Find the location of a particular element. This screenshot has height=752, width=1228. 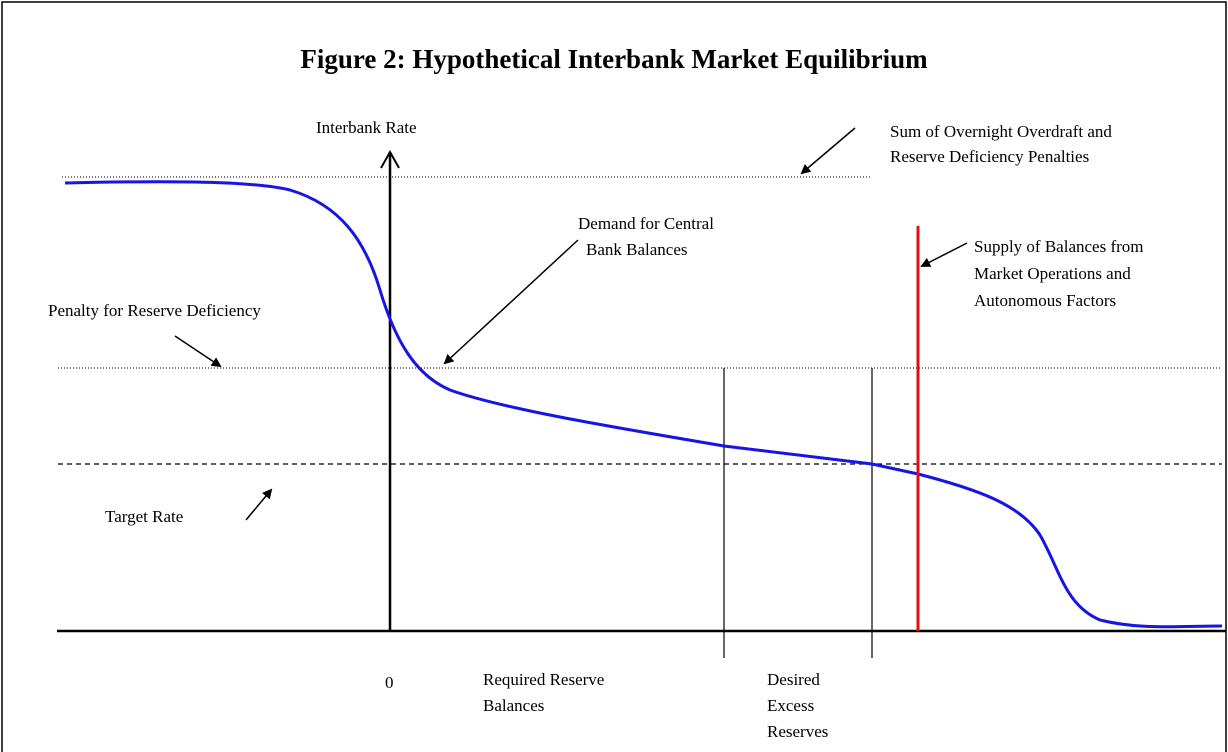

label: 0 is located at coordinates (389, 682).